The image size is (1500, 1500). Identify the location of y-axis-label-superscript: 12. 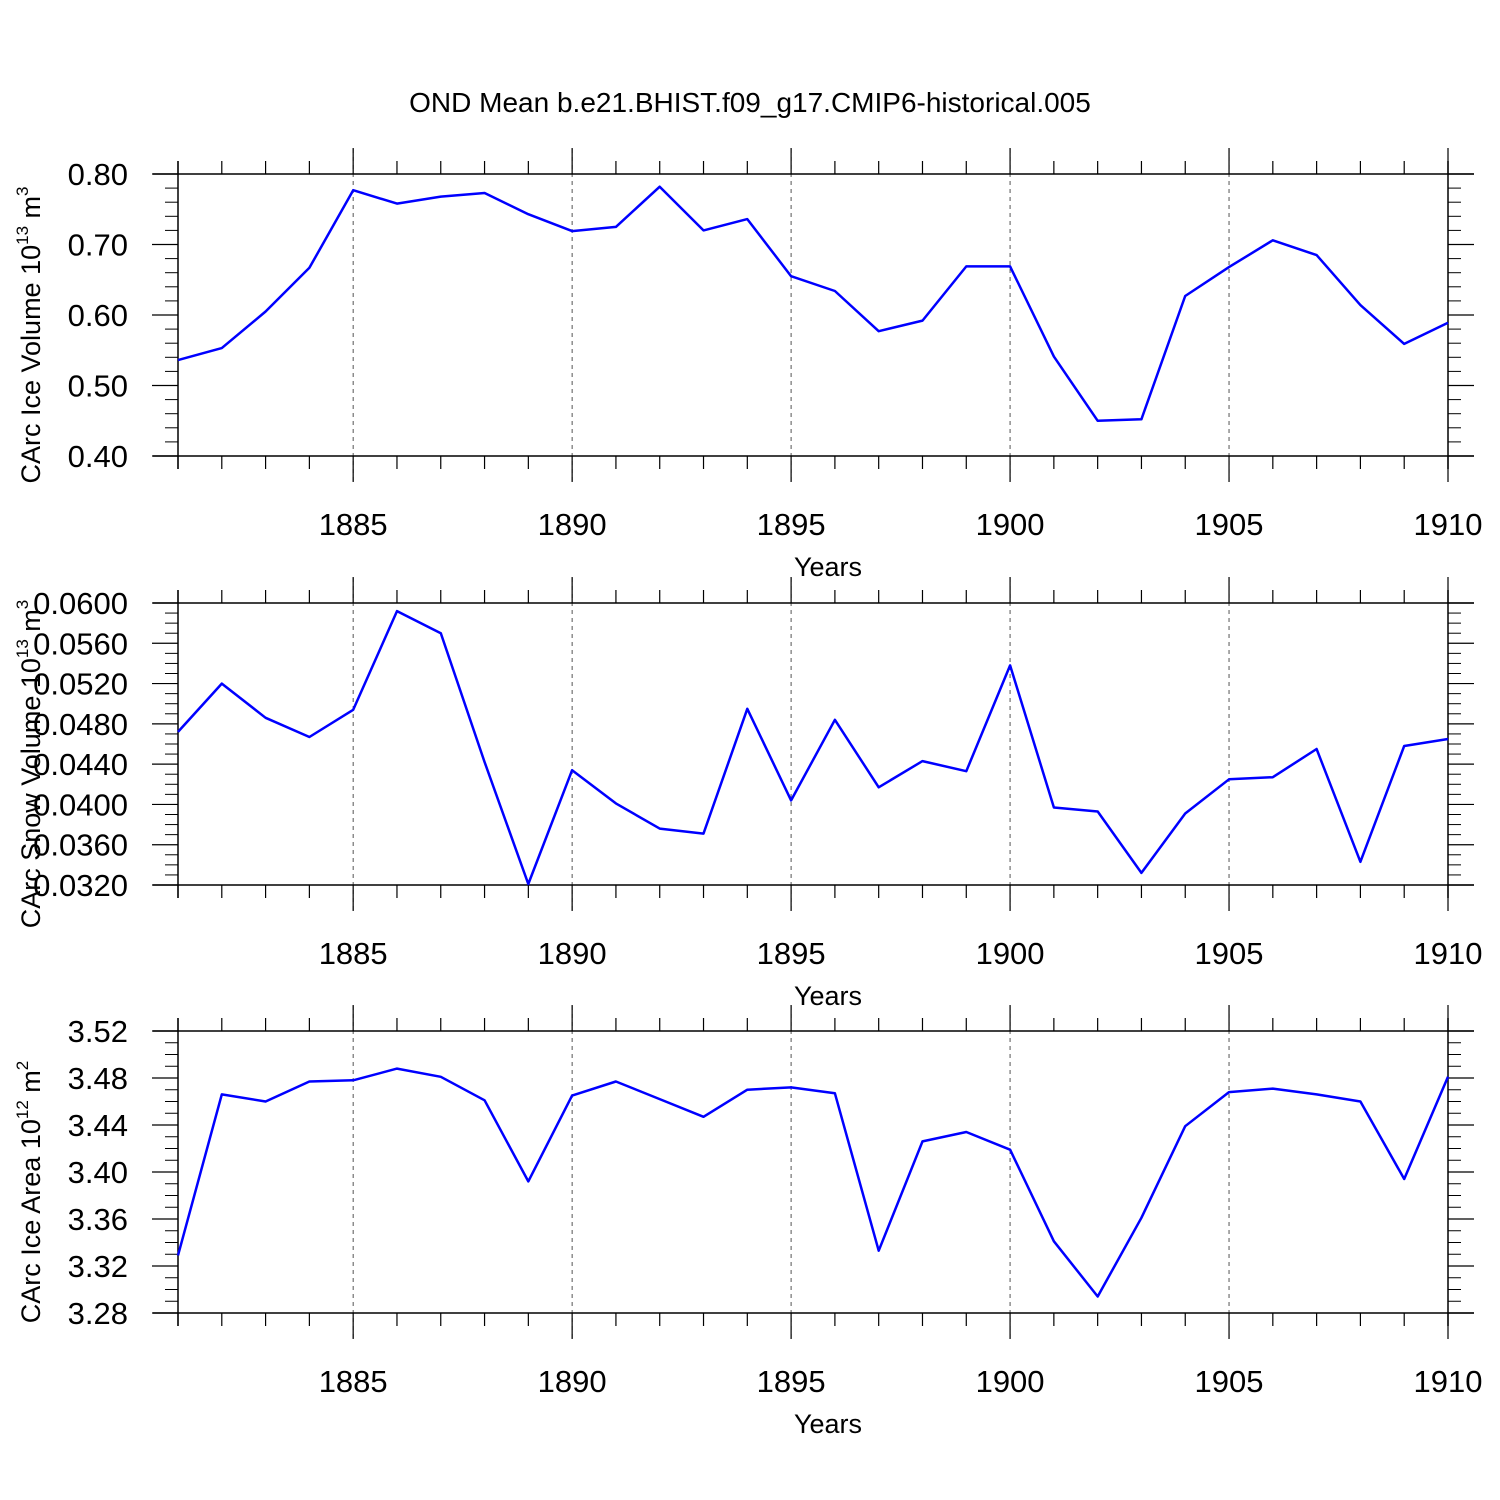
(22, 1109).